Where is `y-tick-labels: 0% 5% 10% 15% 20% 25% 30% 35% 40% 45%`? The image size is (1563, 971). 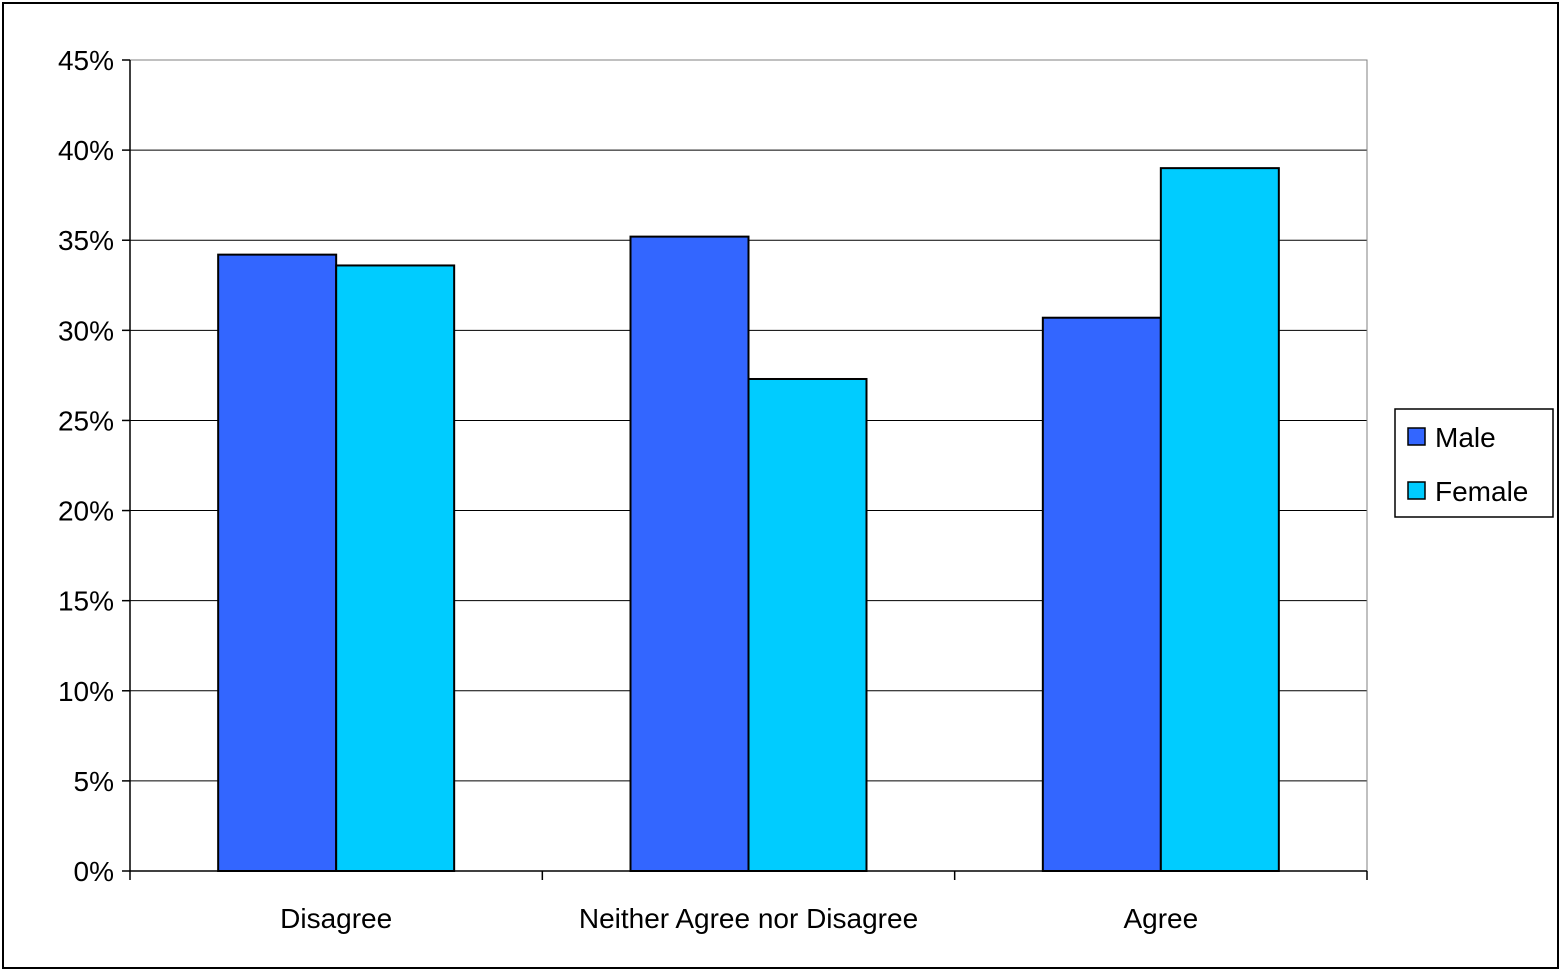 y-tick-labels: 0% 5% 10% 15% 20% 25% 30% 35% 40% 45% is located at coordinates (86, 466).